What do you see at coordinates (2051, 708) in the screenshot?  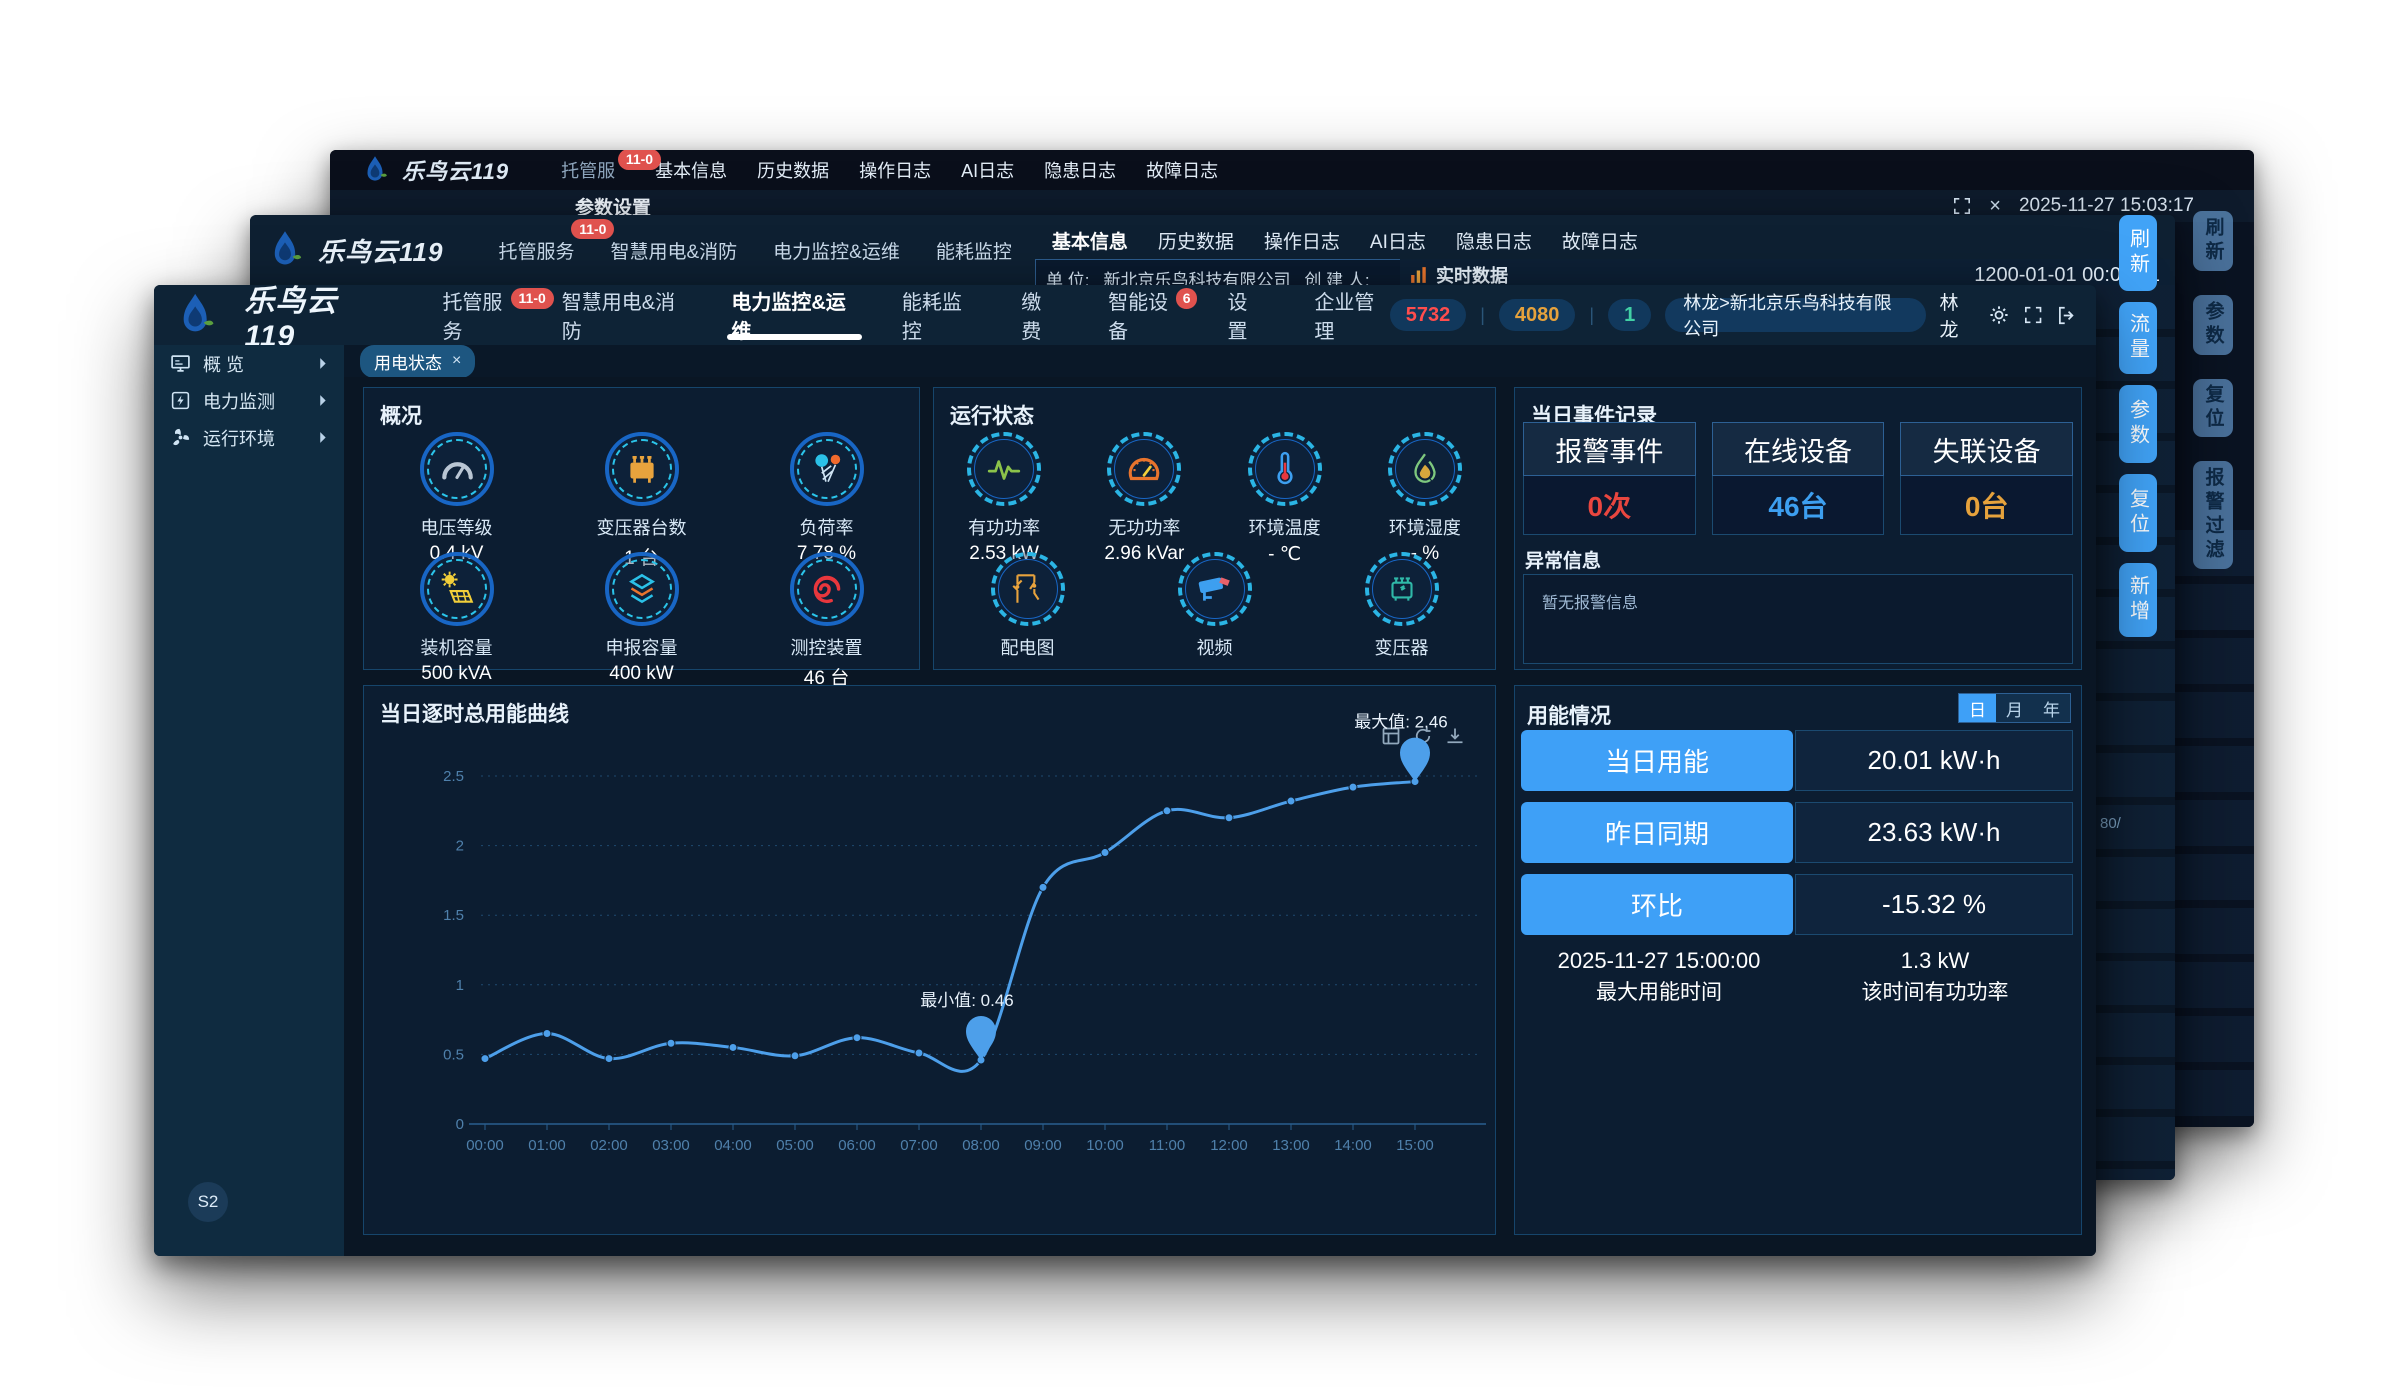 I see `tab-year: 年` at bounding box center [2051, 708].